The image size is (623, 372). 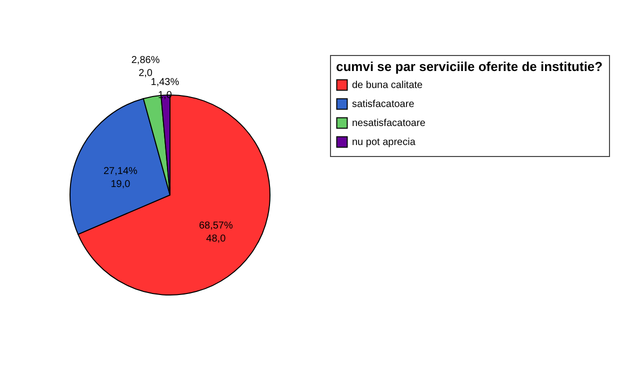 I want to click on legend-title: cumvi se par serviciile oferite de institutie?, so click(x=469, y=66).